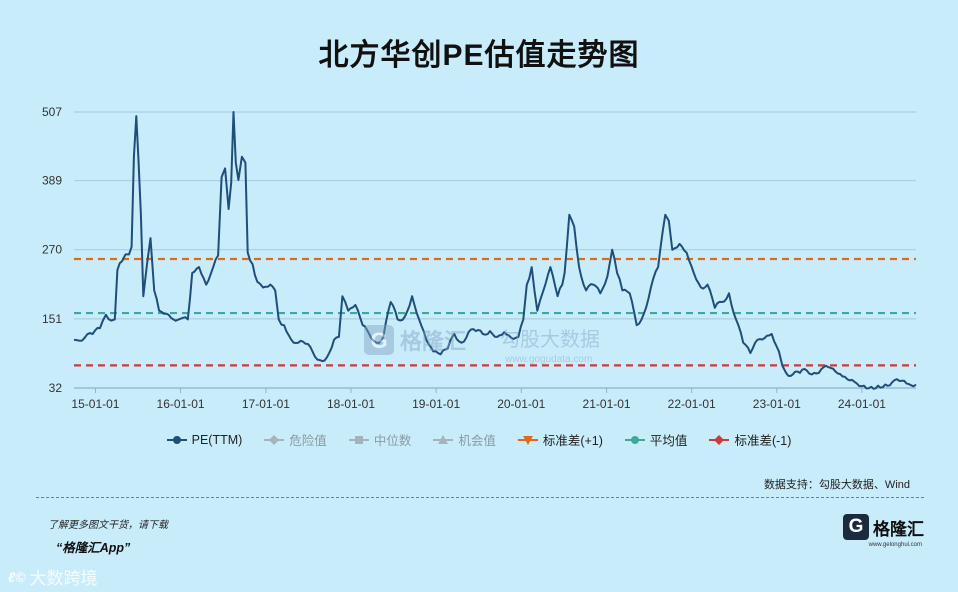 This screenshot has height=592, width=958. Describe the element at coordinates (63, 578) in the screenshot. I see `bottom-watermark-text: 大数跨境` at that location.